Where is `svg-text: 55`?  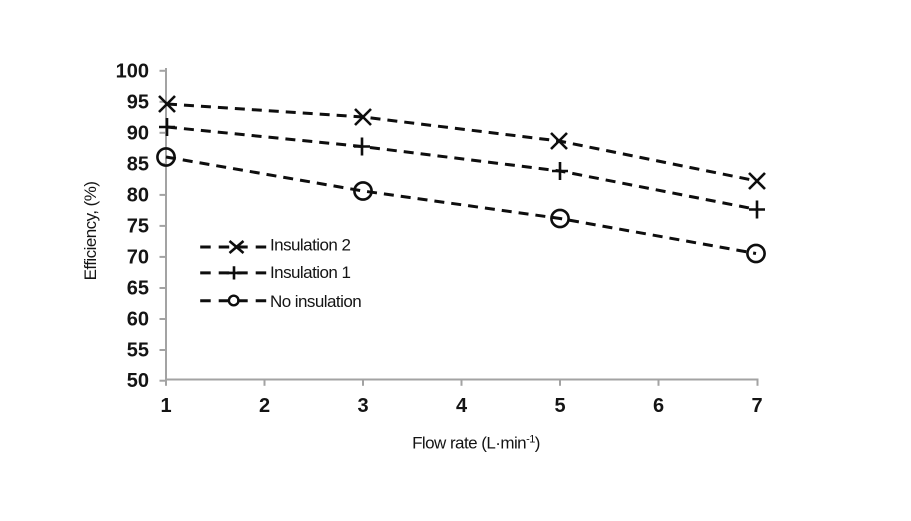 svg-text: 55 is located at coordinates (138, 351).